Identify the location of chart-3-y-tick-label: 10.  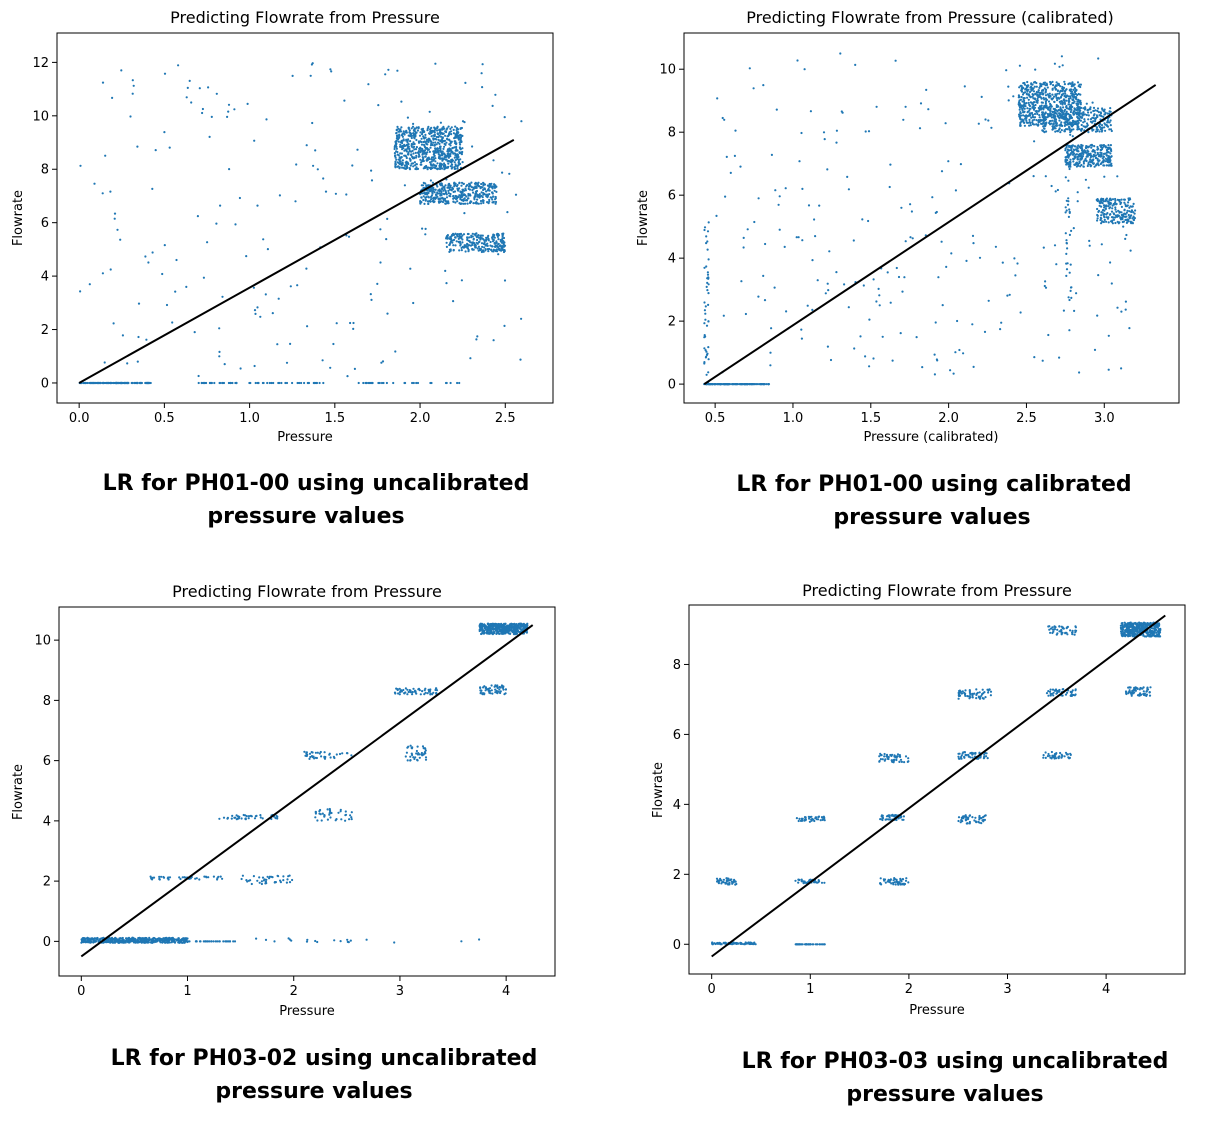
(42, 641).